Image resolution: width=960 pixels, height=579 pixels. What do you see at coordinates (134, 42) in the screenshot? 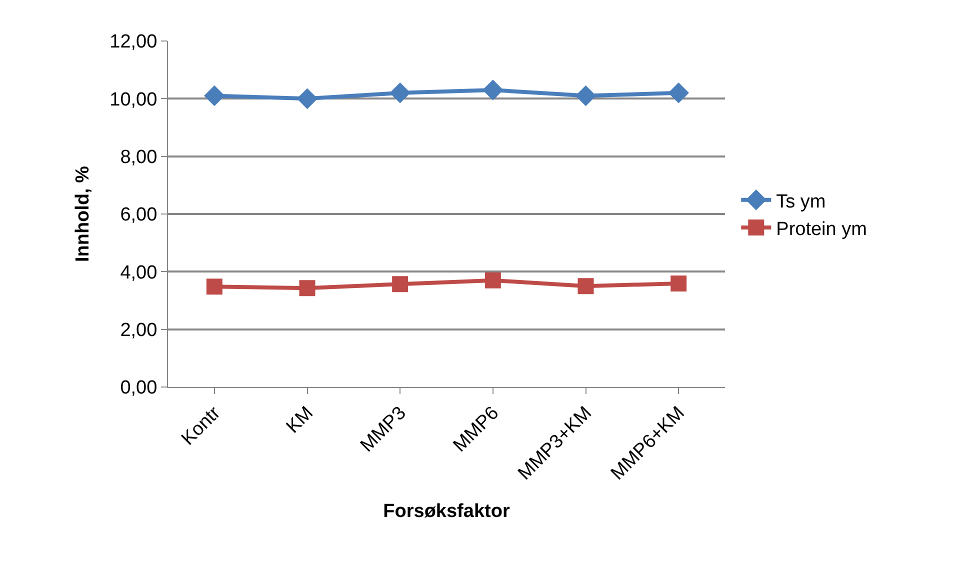
I see `y-tick-label: 12,00` at bounding box center [134, 42].